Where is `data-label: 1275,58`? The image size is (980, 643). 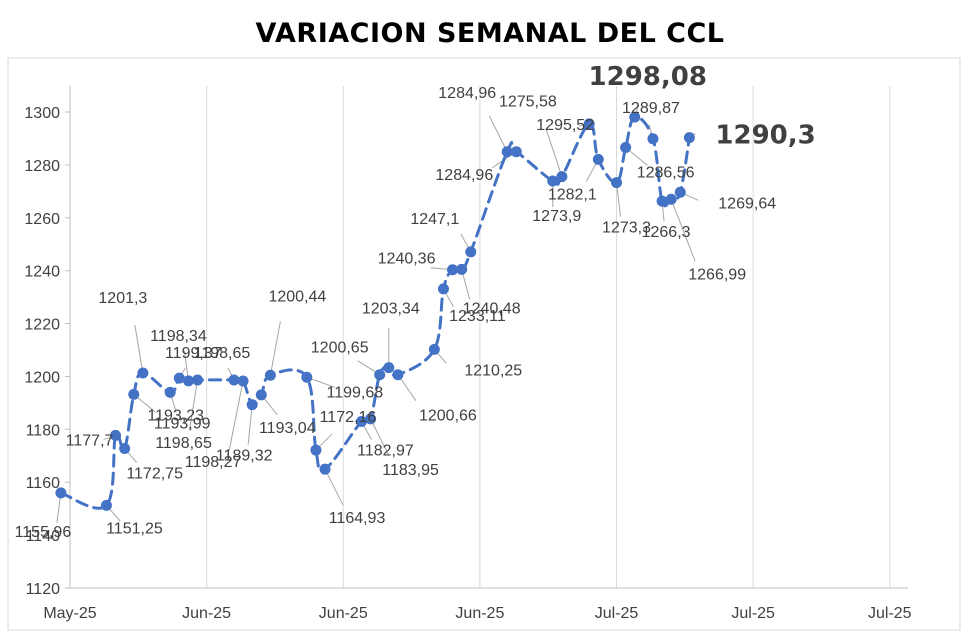
data-label: 1275,58 is located at coordinates (528, 102).